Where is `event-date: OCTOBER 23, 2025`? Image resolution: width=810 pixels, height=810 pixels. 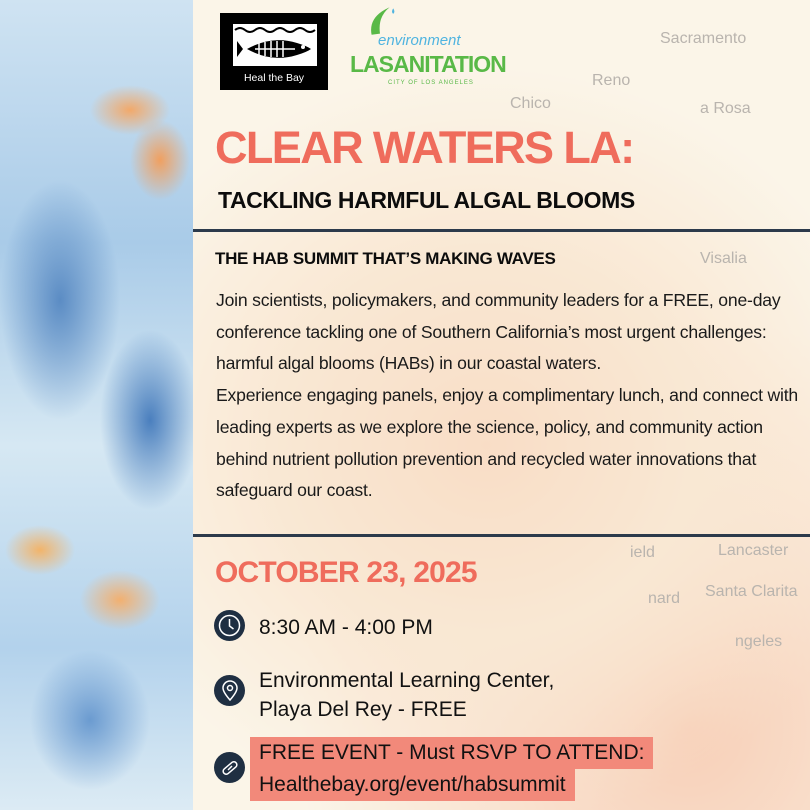
event-date: OCTOBER 23, 2025 is located at coordinates (346, 572).